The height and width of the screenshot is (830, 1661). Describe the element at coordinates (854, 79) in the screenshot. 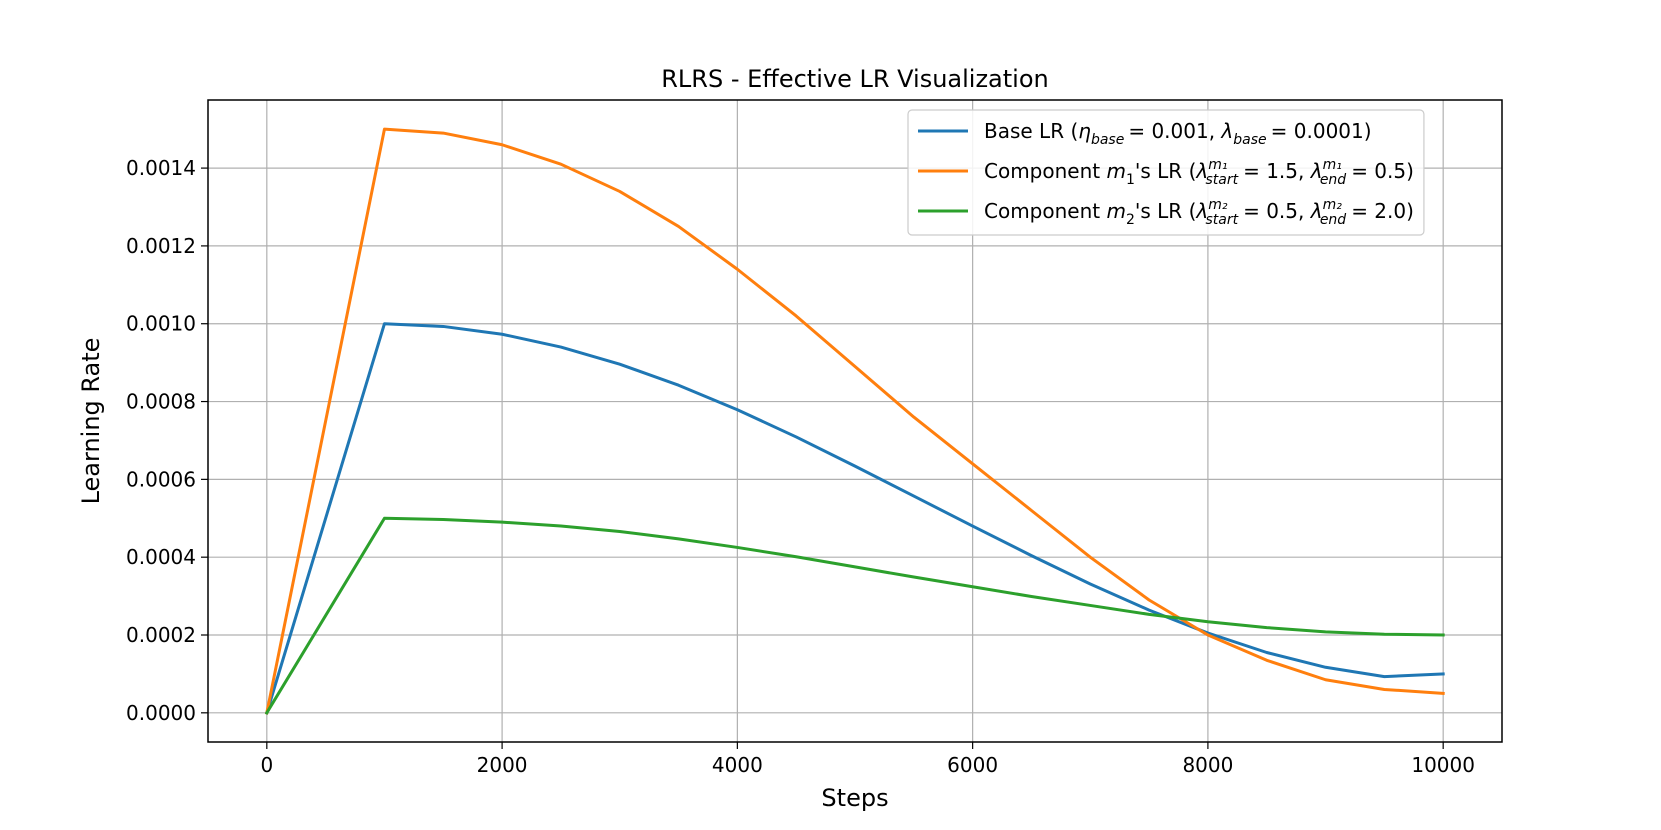

I see `chart-title: RLRS - Effective LR Visualization` at that location.